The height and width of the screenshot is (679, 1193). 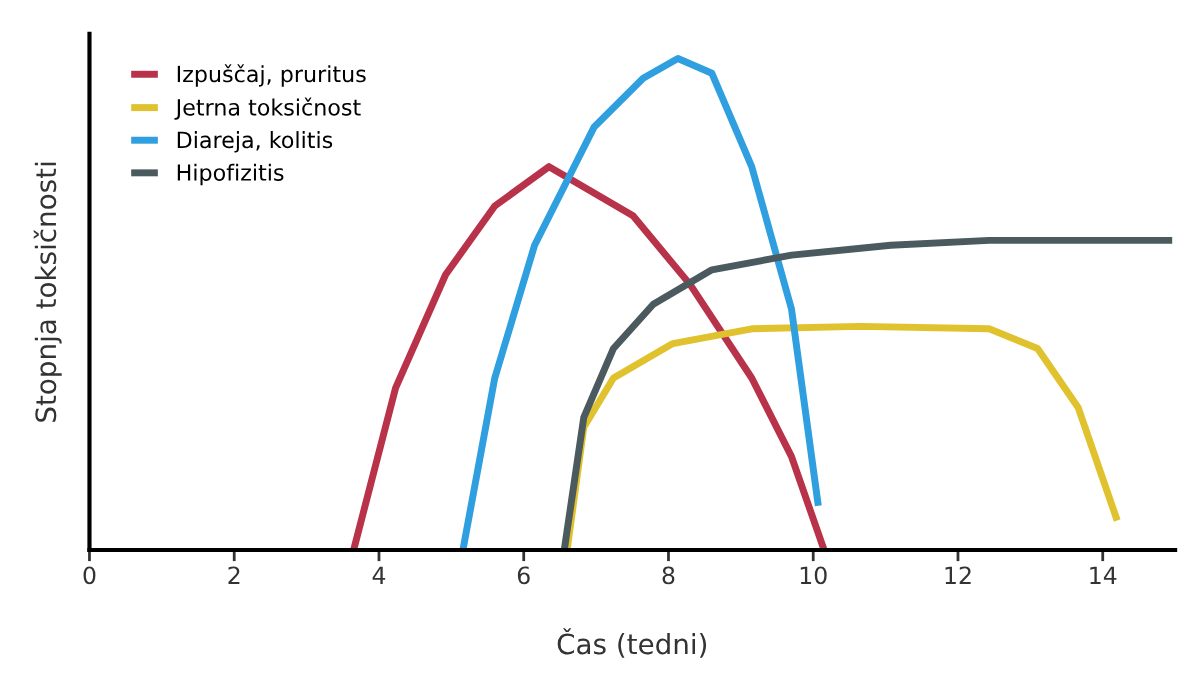 What do you see at coordinates (1103, 575) in the screenshot?
I see `x-tick-label: 14` at bounding box center [1103, 575].